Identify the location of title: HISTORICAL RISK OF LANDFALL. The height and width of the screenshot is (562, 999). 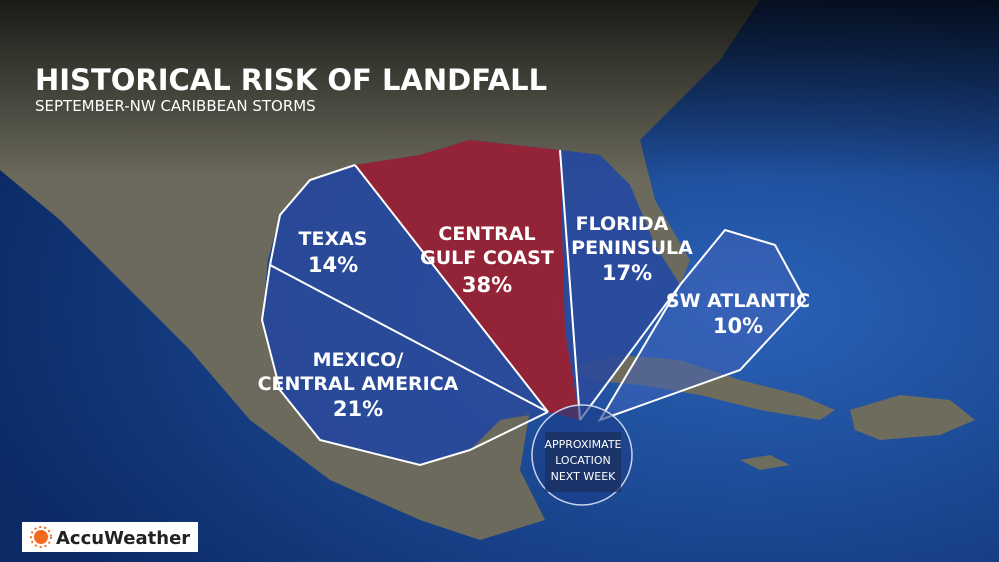
(291, 80).